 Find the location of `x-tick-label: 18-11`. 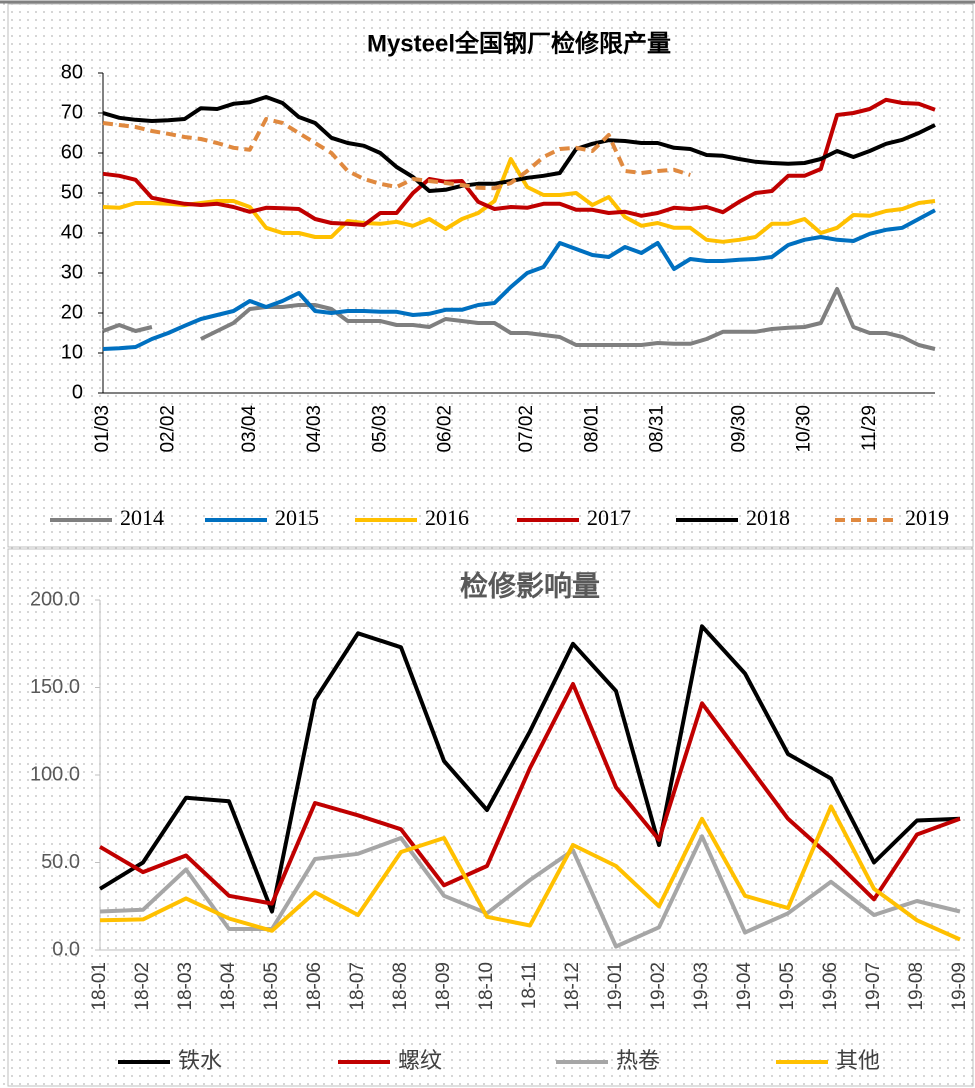

x-tick-label: 18-11 is located at coordinates (529, 985).